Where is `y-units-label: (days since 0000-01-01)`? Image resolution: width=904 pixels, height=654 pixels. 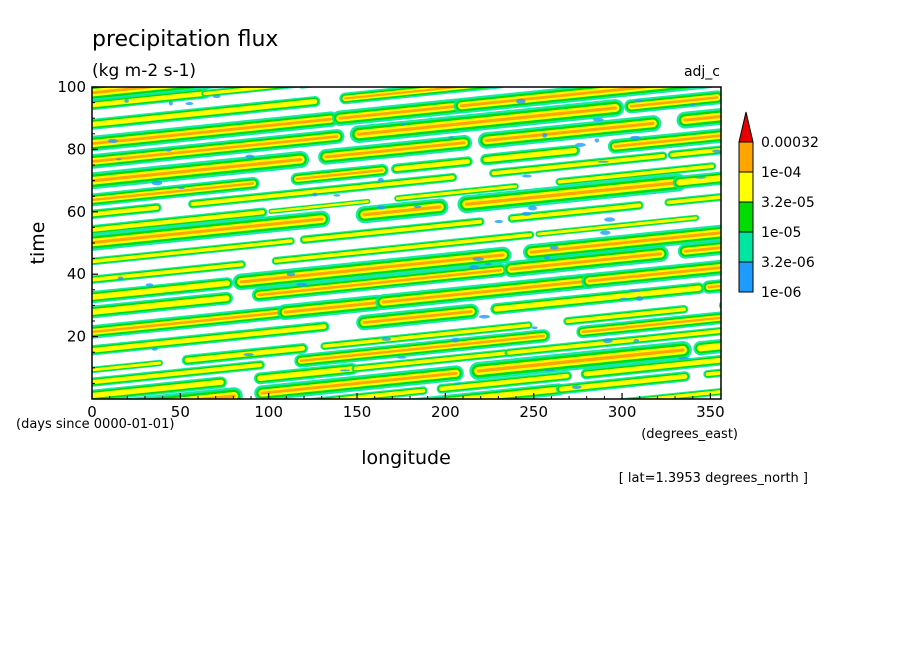
y-units-label: (days since 0000-01-01) is located at coordinates (95, 424).